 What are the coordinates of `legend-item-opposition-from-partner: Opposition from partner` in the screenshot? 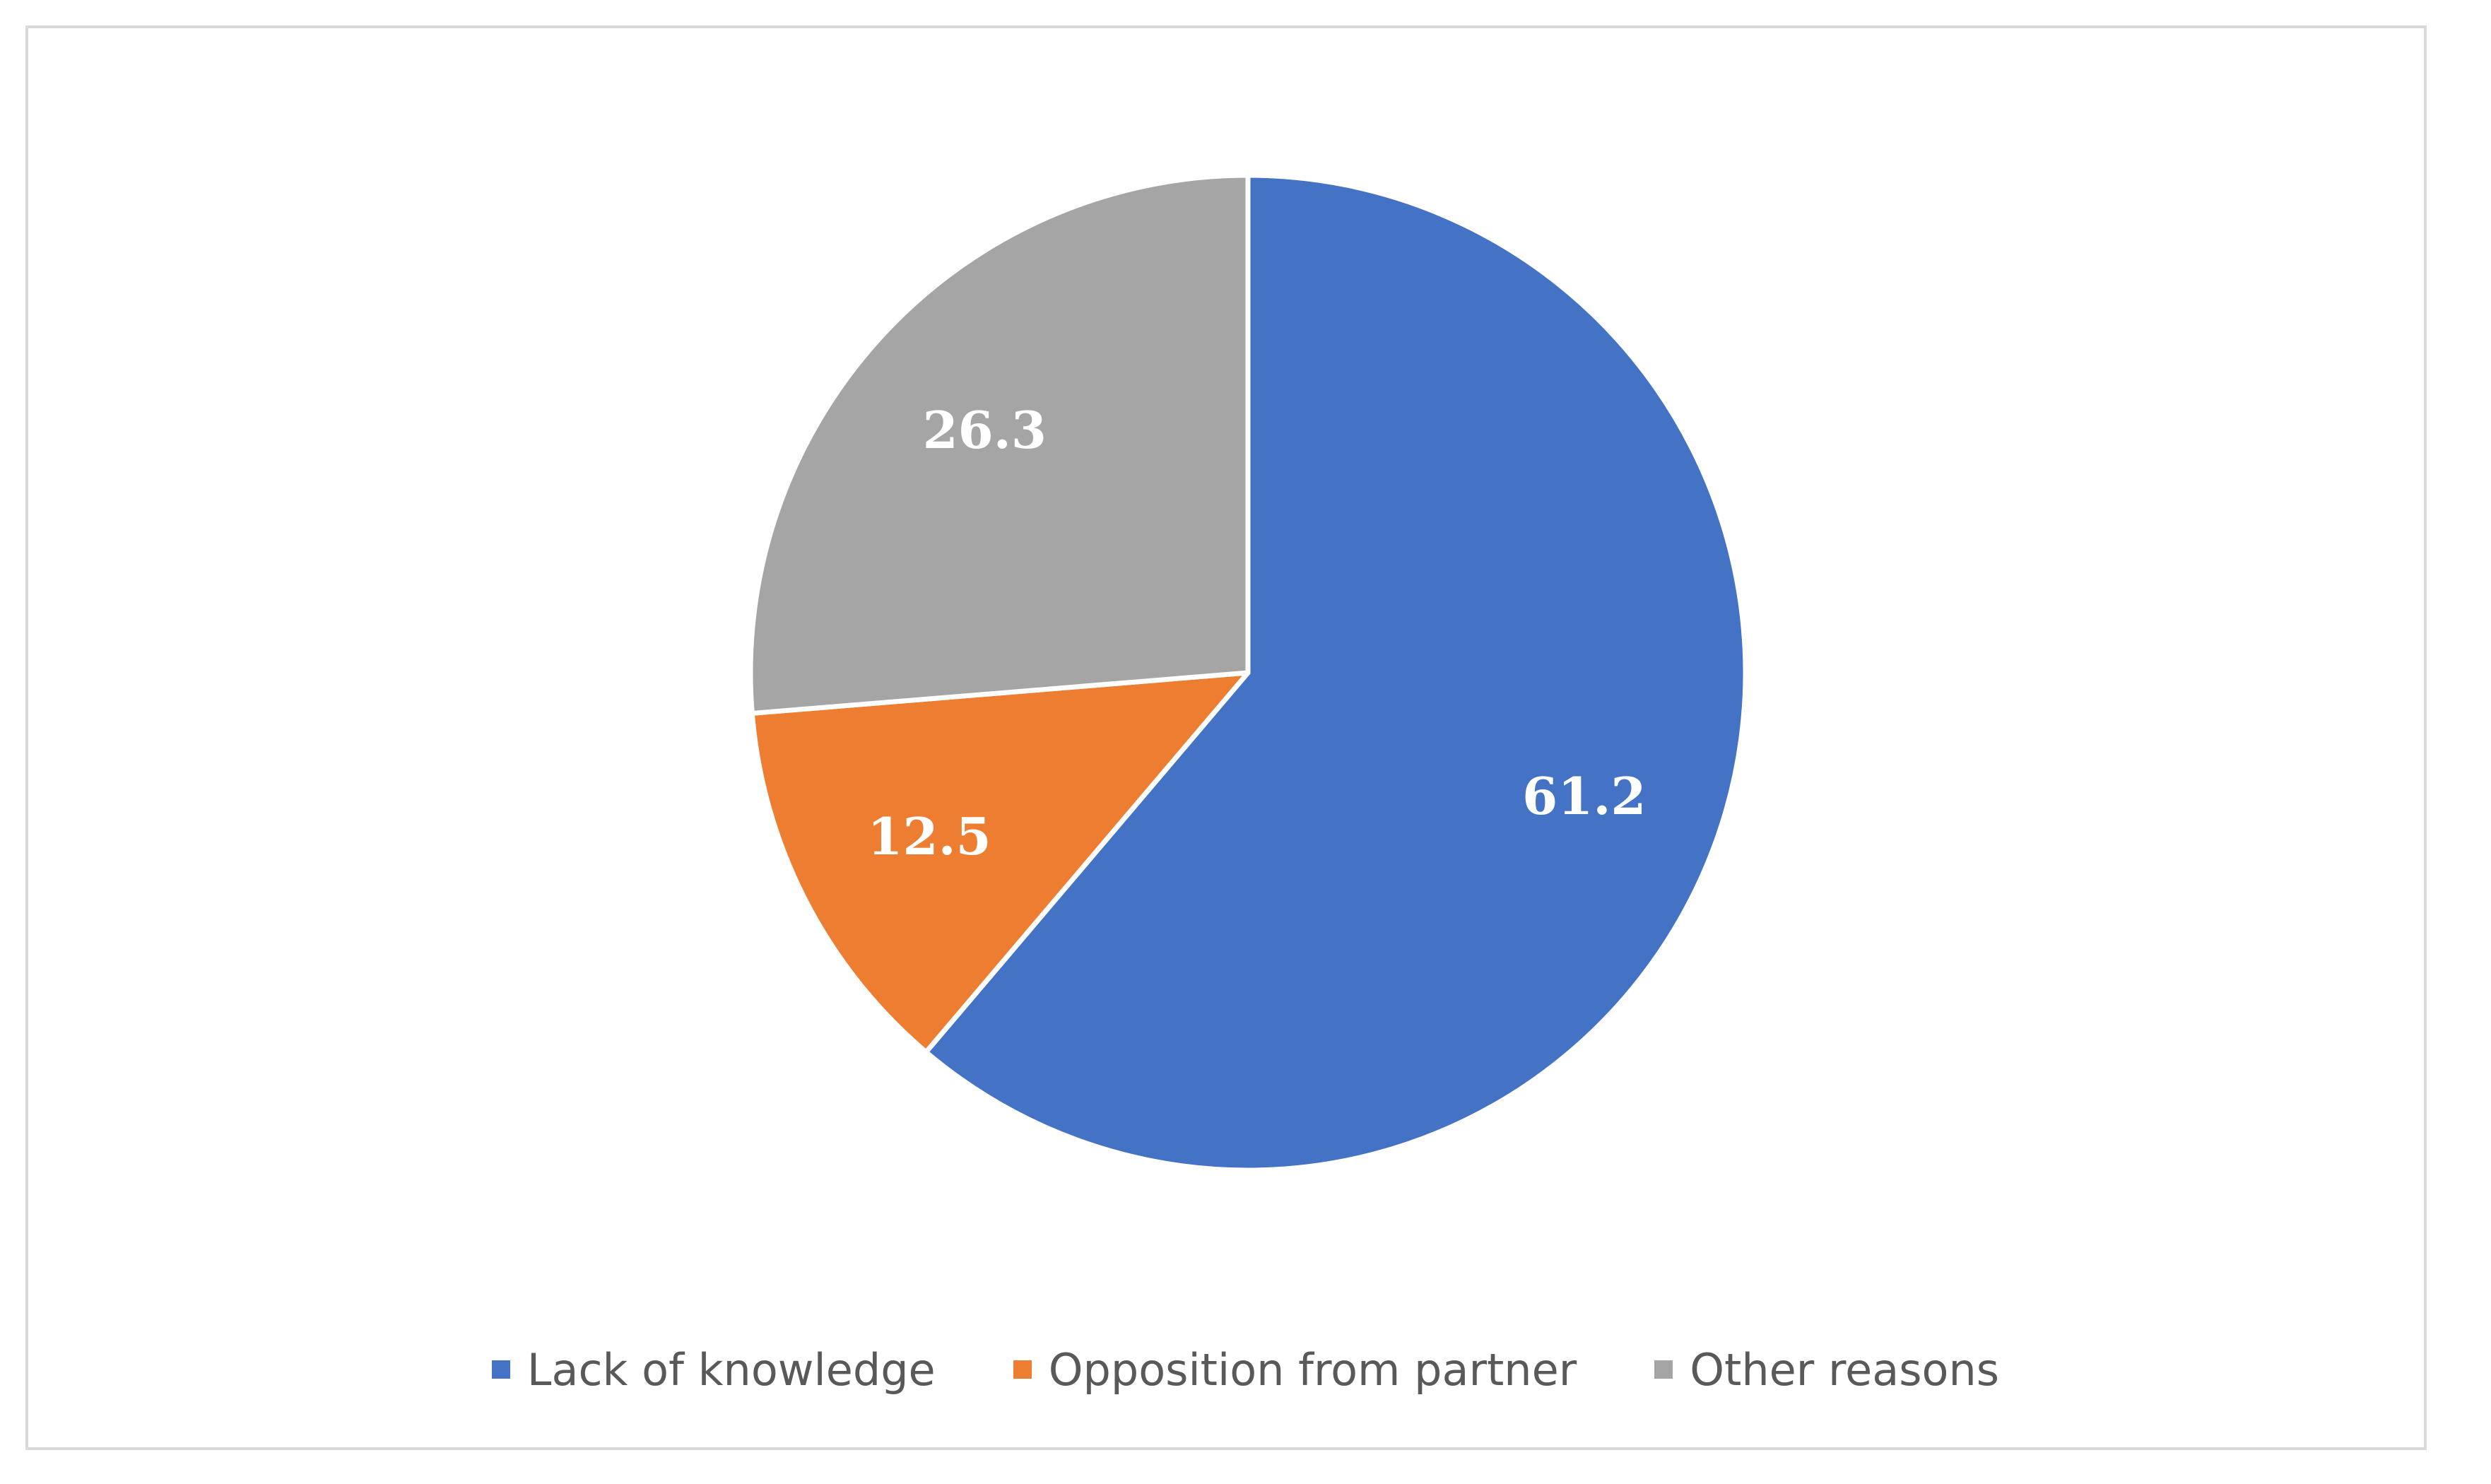 It's located at (1295, 1370).